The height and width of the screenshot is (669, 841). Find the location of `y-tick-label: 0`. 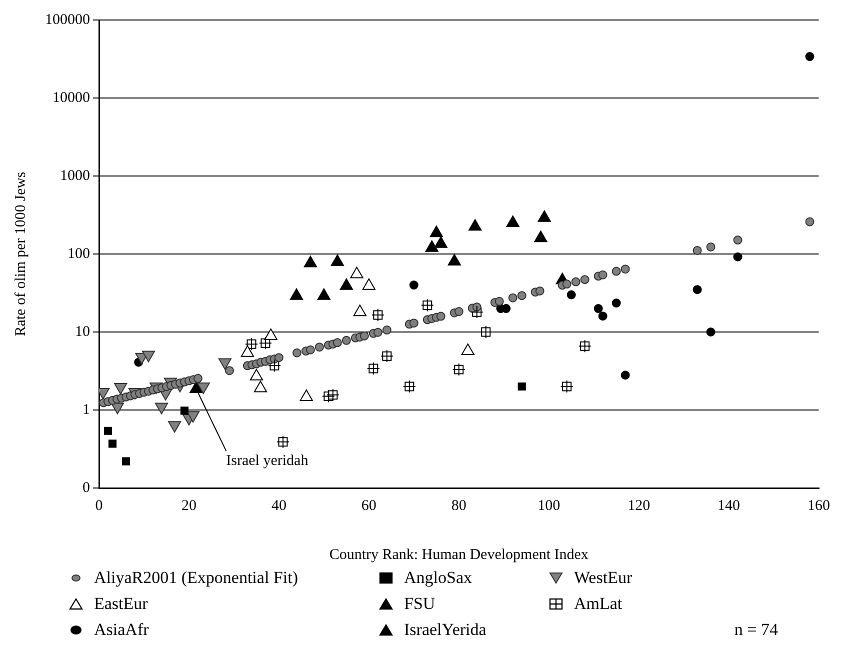

y-tick-label: 0 is located at coordinates (86, 488).